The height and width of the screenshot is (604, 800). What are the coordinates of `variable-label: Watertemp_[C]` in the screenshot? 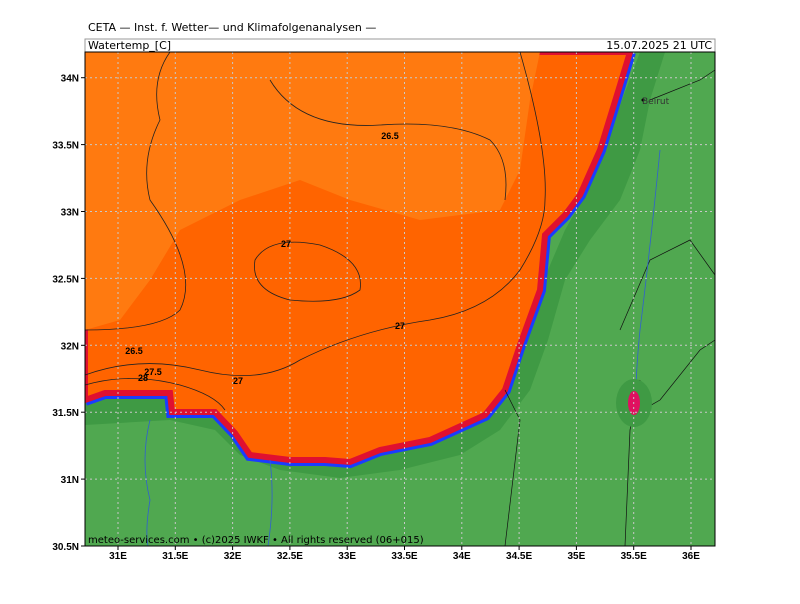 It's located at (129, 45).